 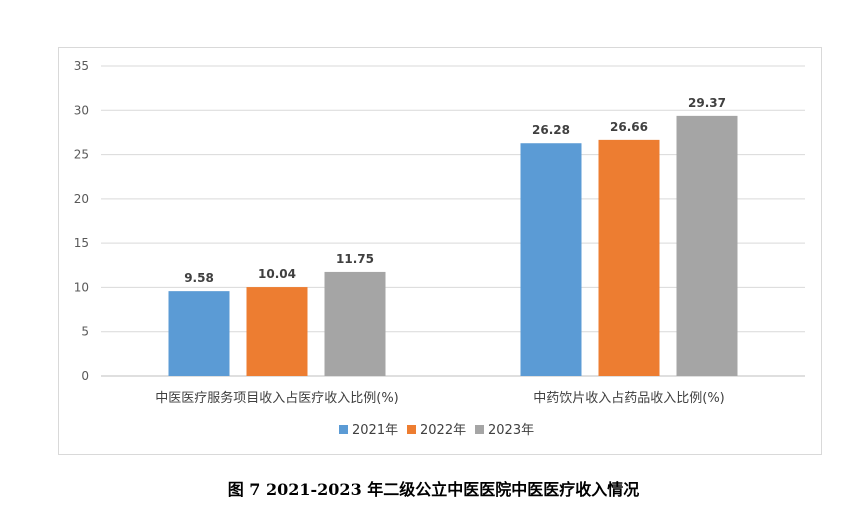 What do you see at coordinates (440, 398) in the screenshot?
I see `x-axis-categories: 中医医疗服务项目收入占医疗收入比例(%) 中药饮片收入占药品收入比例(%)` at bounding box center [440, 398].